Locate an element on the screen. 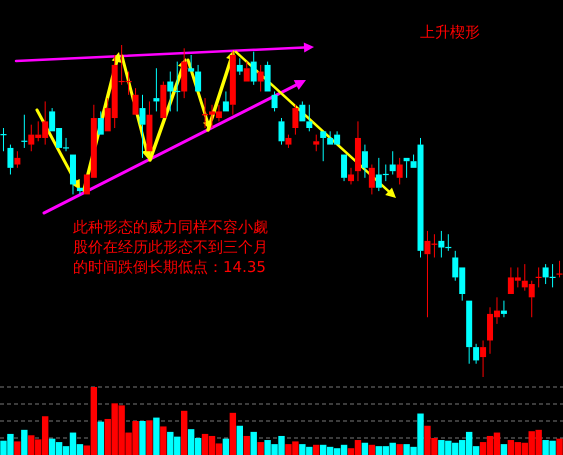  annotation: 此种形态的威力同样不容小觑股价在经历此形态不到三个月的时间跌倒长期低点：14.35 is located at coordinates (171, 247).